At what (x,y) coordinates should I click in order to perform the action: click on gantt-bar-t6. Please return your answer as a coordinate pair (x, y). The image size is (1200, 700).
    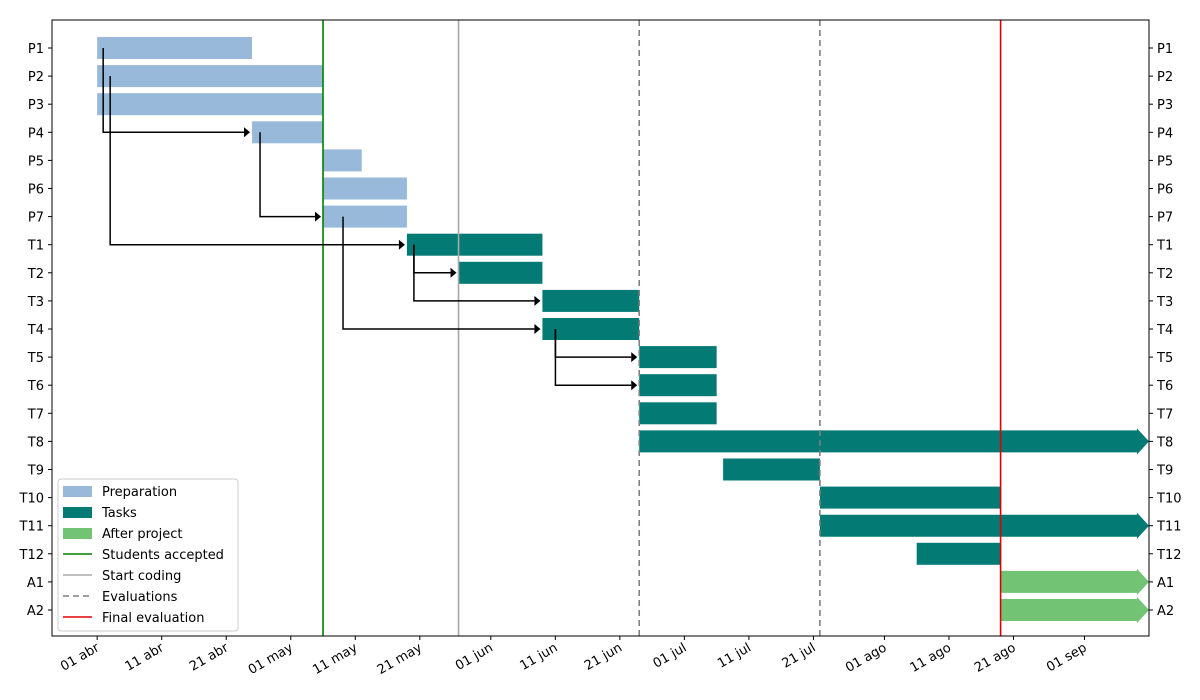
    Looking at the image, I should click on (678, 385).